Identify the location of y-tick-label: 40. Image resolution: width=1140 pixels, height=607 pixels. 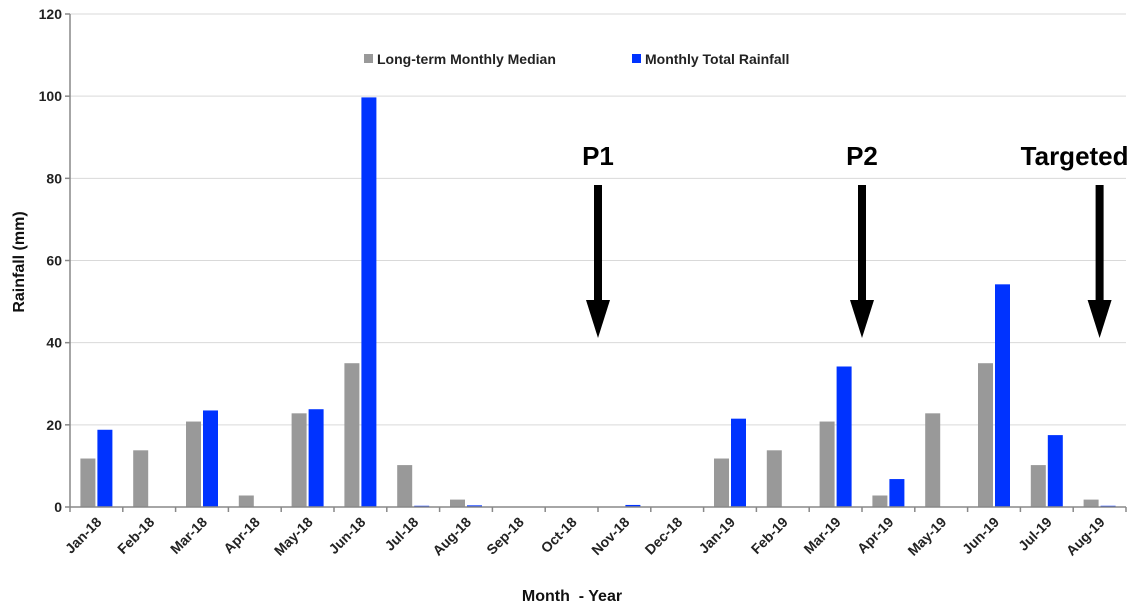
(54, 343).